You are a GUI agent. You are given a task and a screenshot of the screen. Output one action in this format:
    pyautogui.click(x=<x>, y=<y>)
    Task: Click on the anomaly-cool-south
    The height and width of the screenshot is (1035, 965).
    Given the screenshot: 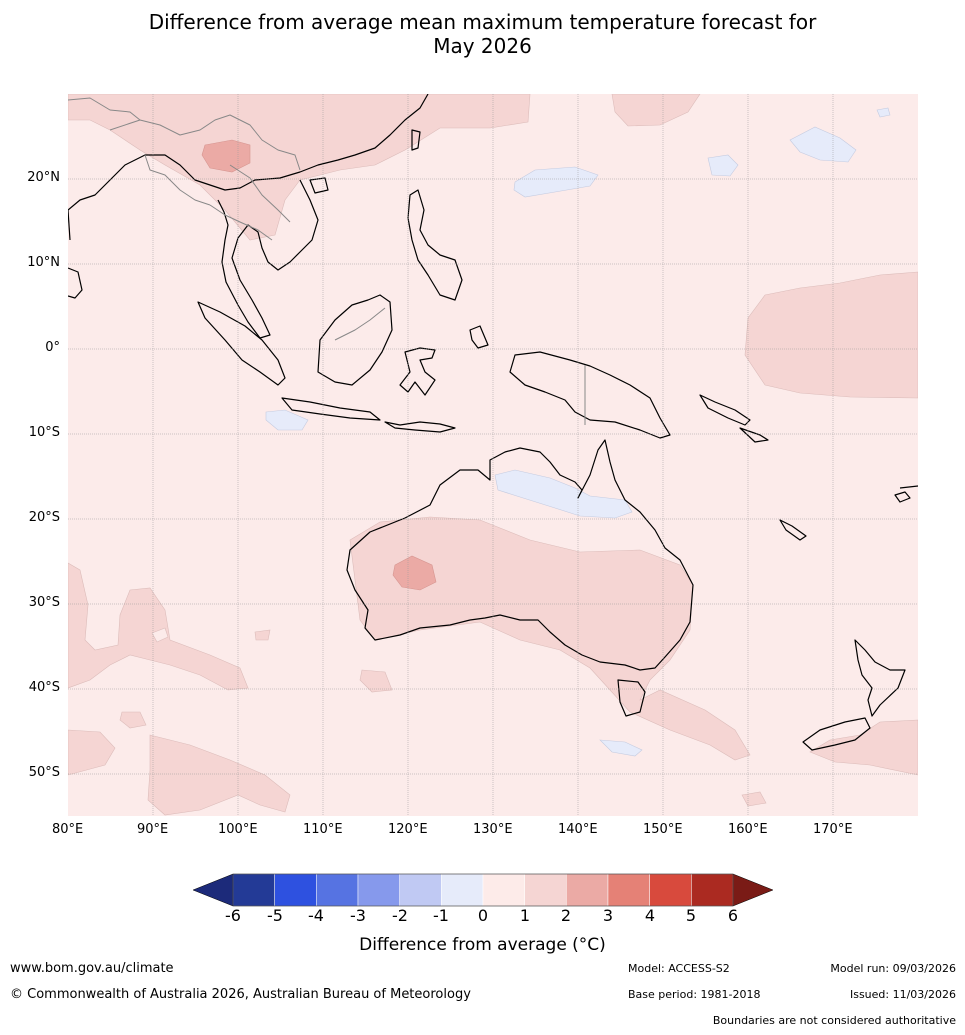 What is the action you would take?
    pyautogui.click(x=621, y=748)
    